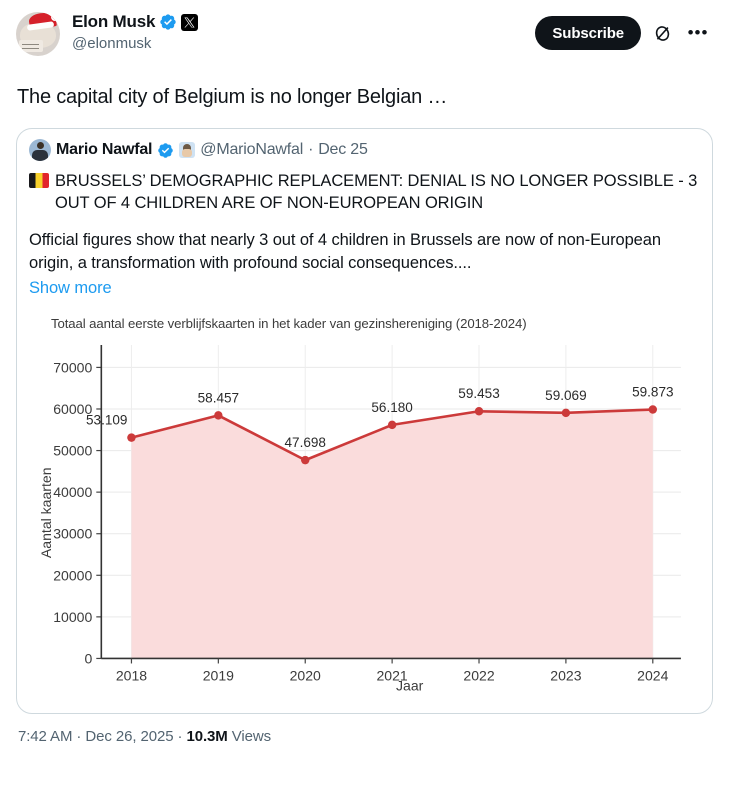 This screenshot has height=800, width=729. What do you see at coordinates (104, 149) in the screenshot?
I see `quoted-display-name: Mario Nawfal` at bounding box center [104, 149].